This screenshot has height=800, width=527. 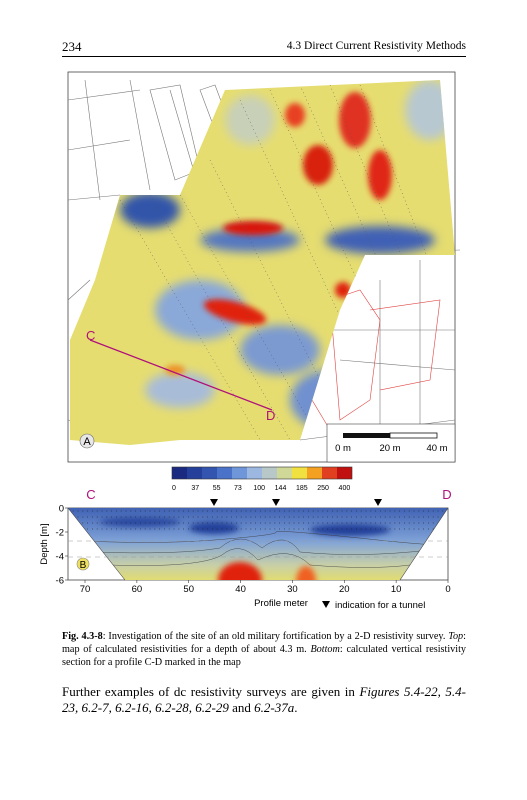 I want to click on x-tick-label: 60, so click(x=137, y=589).